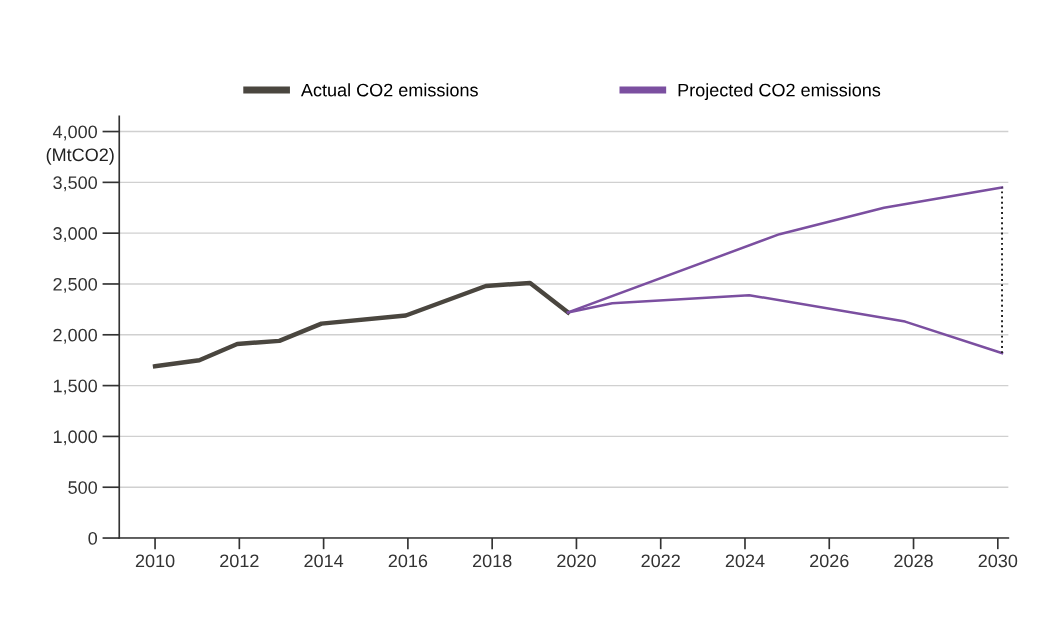 This screenshot has height=639, width=1046. What do you see at coordinates (75, 438) in the screenshot?
I see `y-tick-label: 1,000` at bounding box center [75, 438].